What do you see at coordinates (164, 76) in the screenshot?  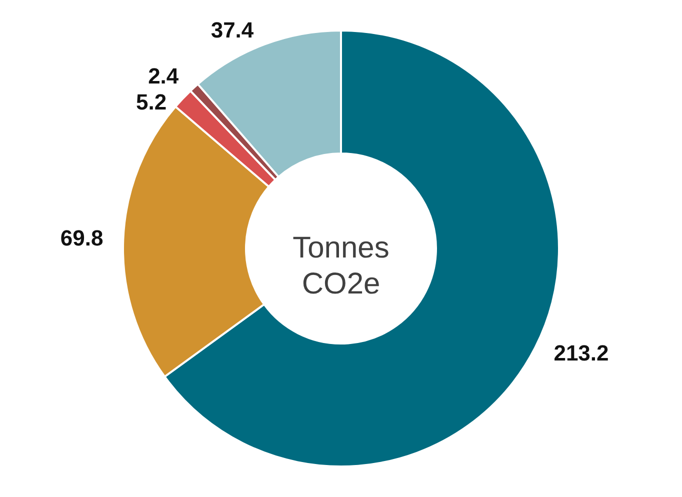 I see `data-label: 2.4` at bounding box center [164, 76].